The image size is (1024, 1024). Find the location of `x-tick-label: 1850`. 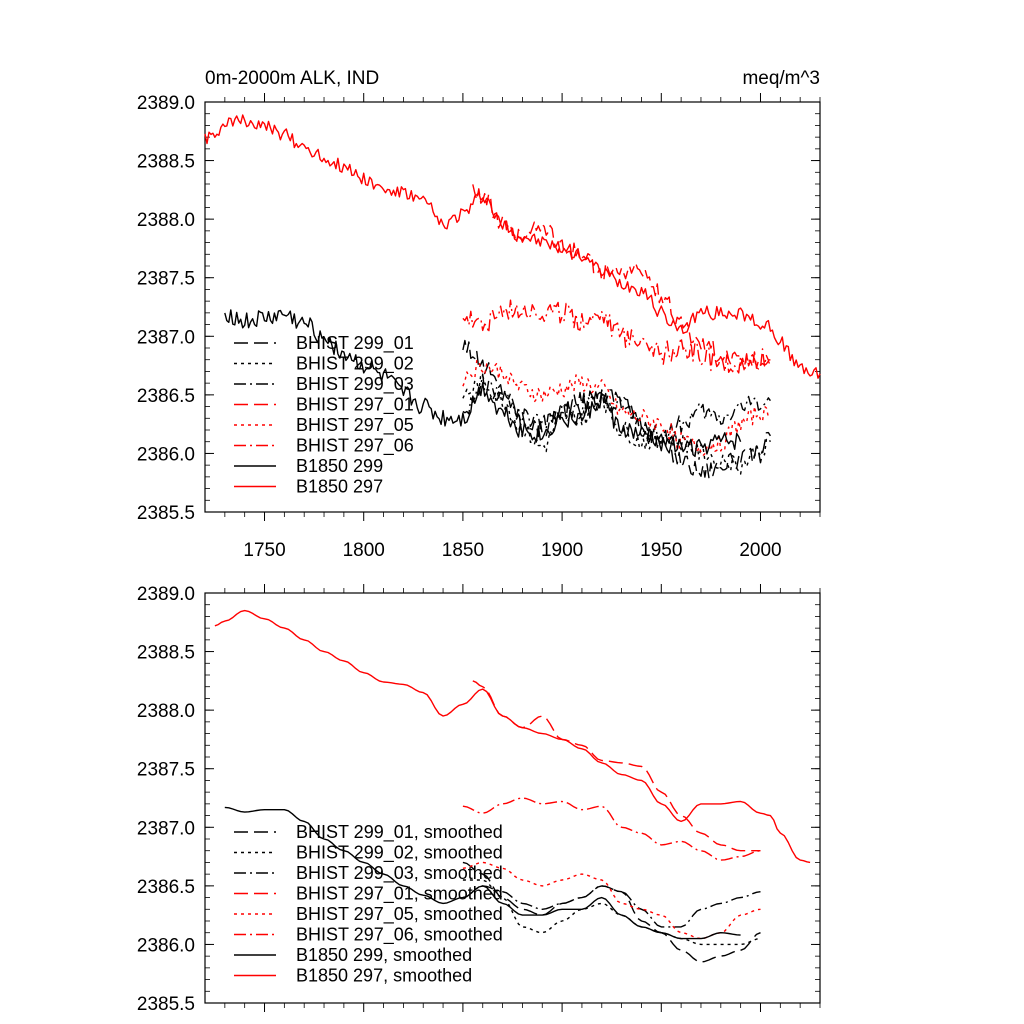

x-tick-label: 1850 is located at coordinates (463, 550).